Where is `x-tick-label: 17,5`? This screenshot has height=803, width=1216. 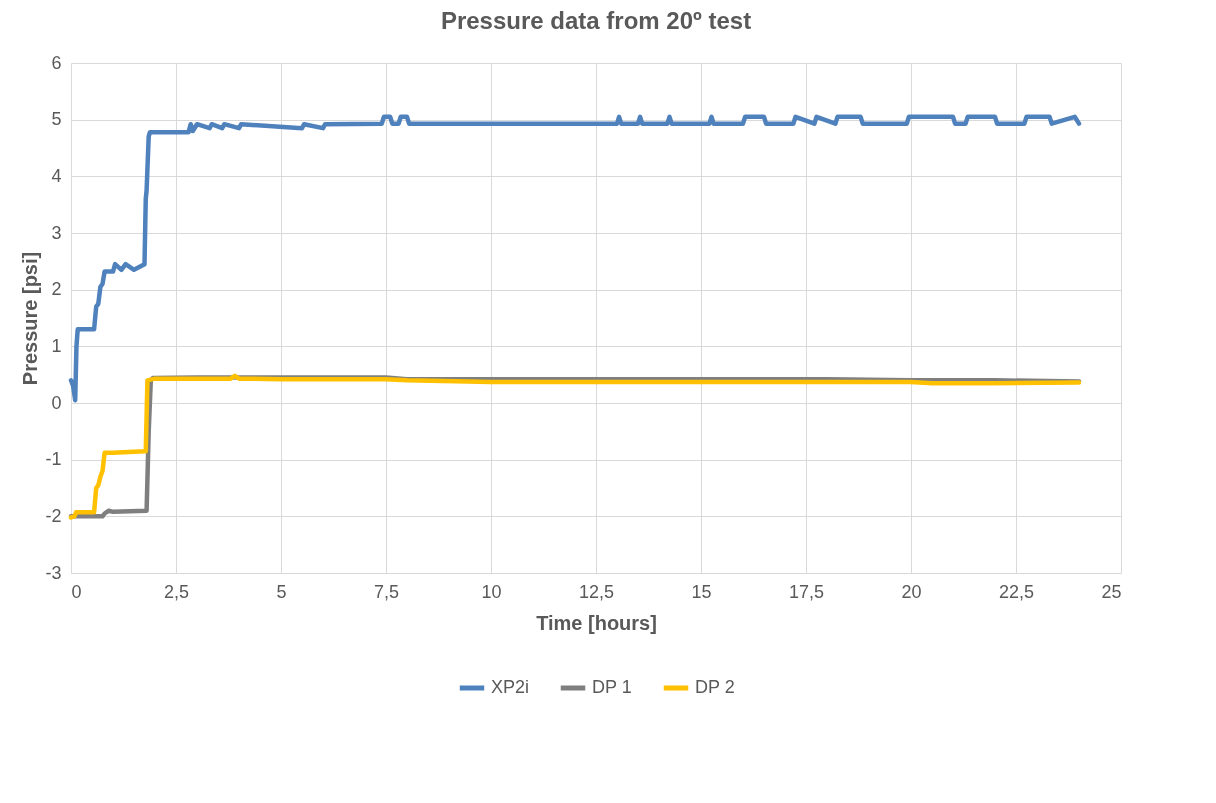 x-tick-label: 17,5 is located at coordinates (806, 591).